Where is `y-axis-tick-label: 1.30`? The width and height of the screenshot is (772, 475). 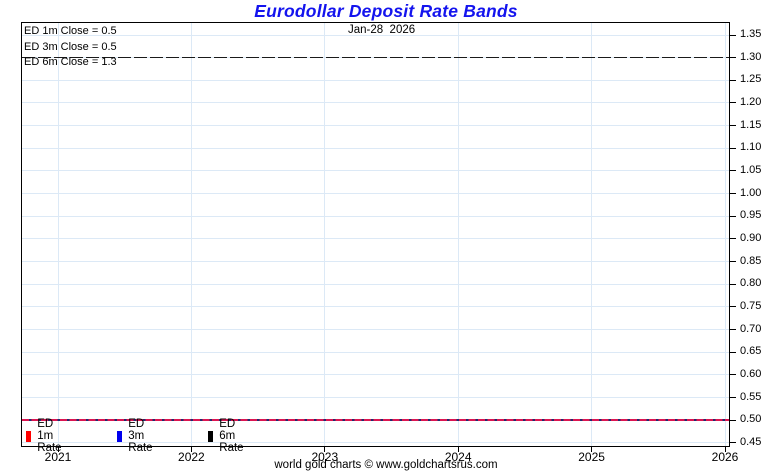
y-axis-tick-label: 1.30 is located at coordinates (751, 56).